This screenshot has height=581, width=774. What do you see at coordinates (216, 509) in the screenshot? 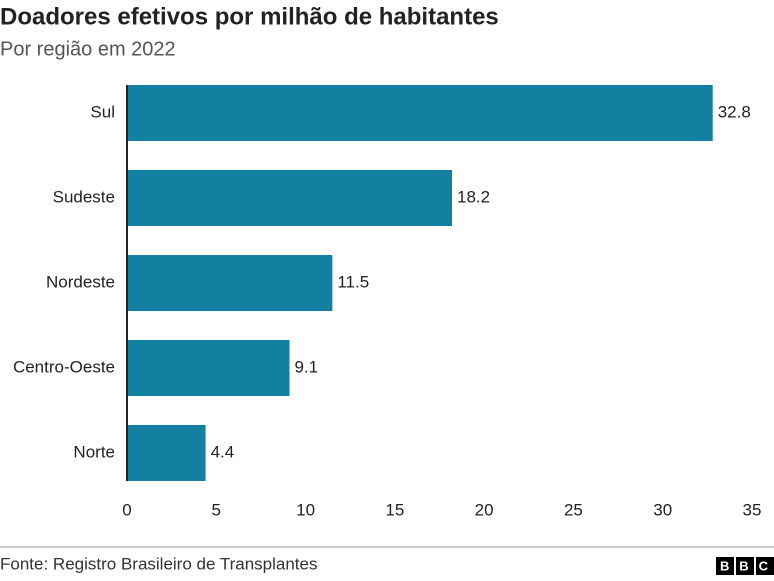
I see `x-tick-label: 5` at bounding box center [216, 509].